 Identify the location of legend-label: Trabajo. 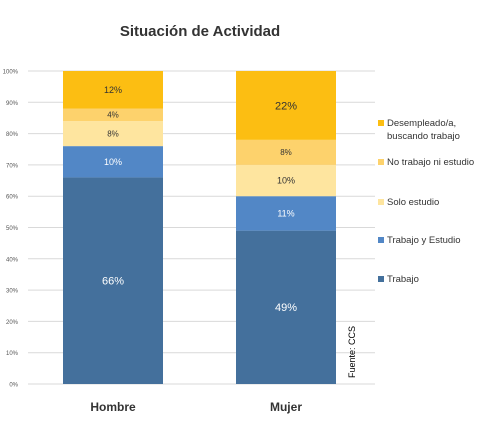
(403, 279).